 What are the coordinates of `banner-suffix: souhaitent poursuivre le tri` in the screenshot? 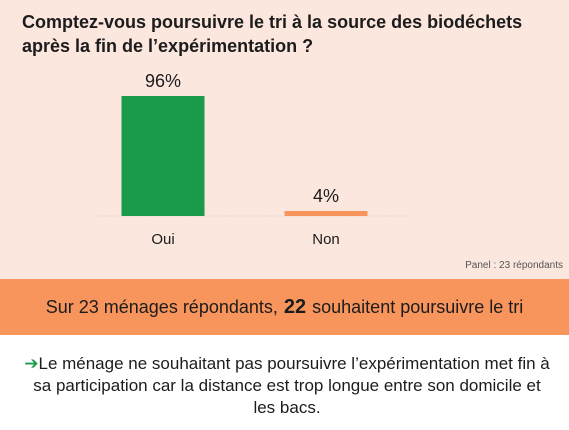 It's located at (418, 306).